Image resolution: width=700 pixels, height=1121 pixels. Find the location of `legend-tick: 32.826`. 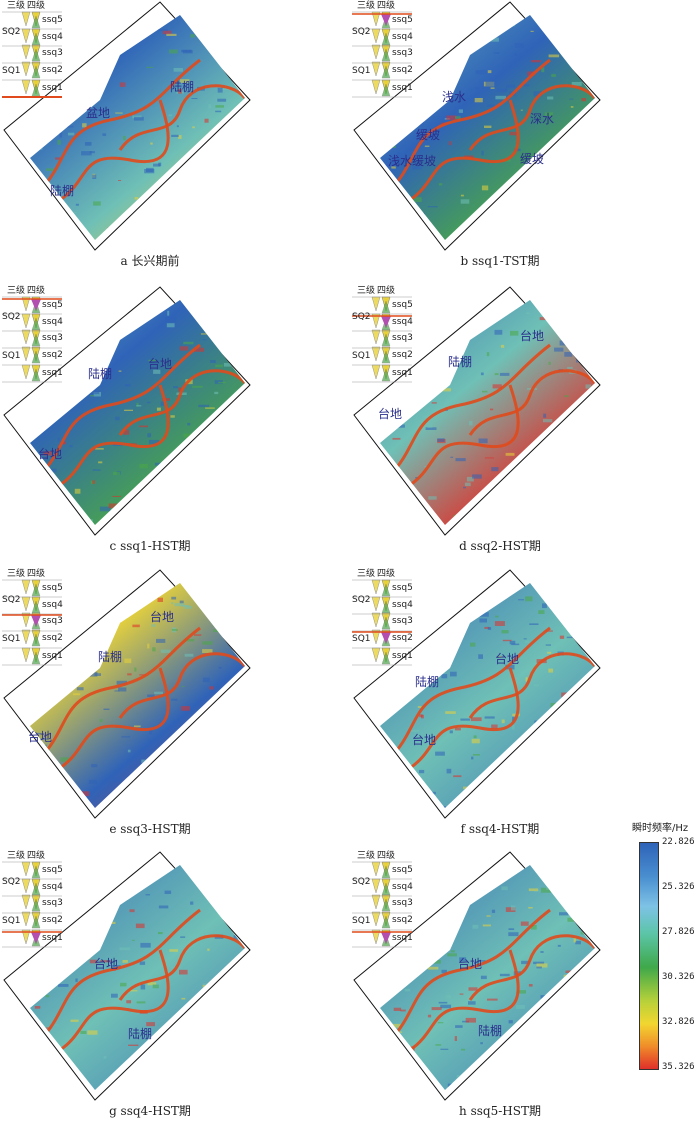

legend-tick: 32.826 is located at coordinates (678, 1022).